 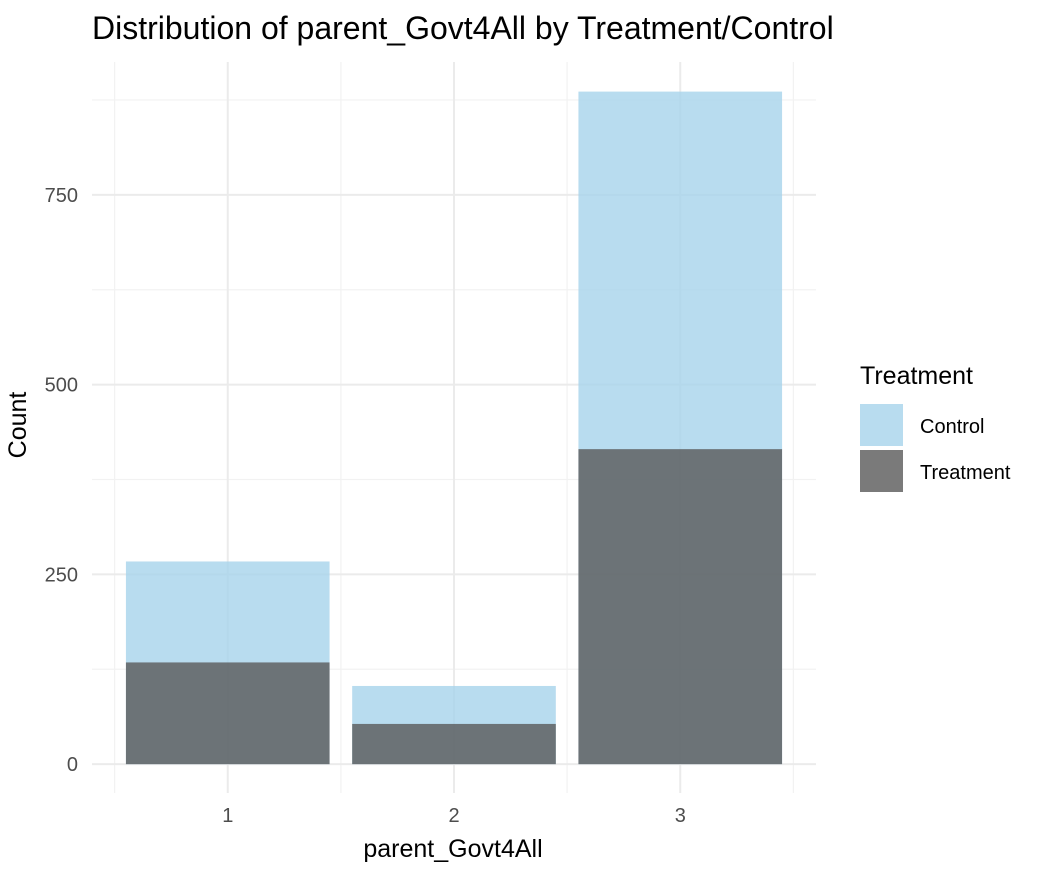 I want to click on x-axis-ticks: 1 2 3, so click(x=454, y=816).